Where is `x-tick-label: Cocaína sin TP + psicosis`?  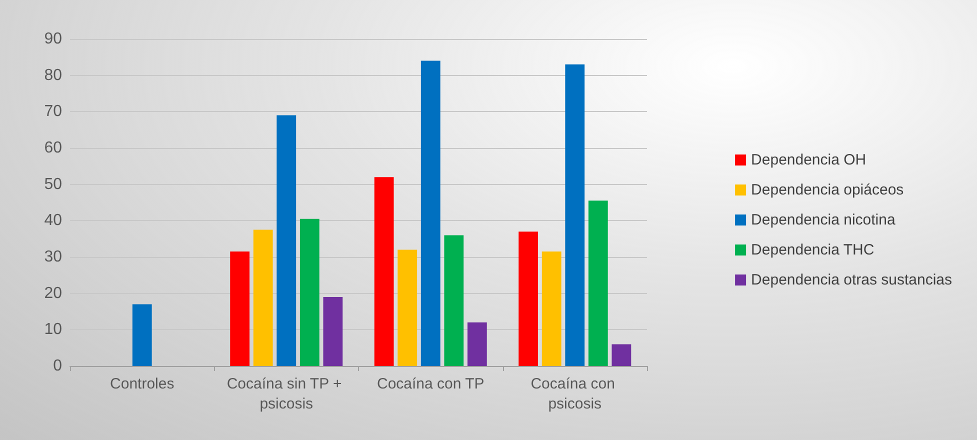
x-tick-label: Cocaína sin TP + psicosis is located at coordinates (286, 394).